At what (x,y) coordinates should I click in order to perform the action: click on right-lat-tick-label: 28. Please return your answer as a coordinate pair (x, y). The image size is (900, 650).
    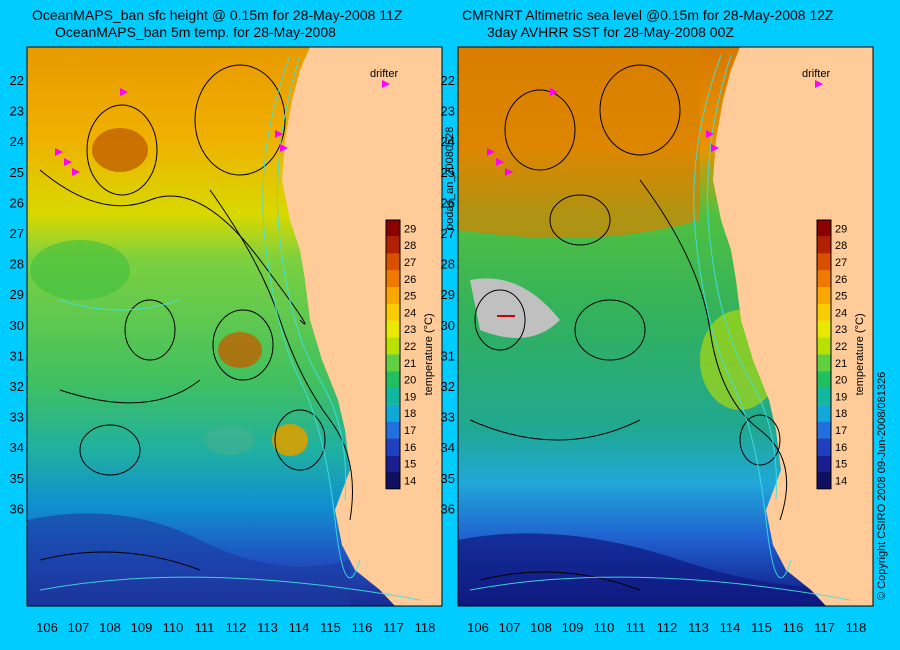
    Looking at the image, I should click on (448, 264).